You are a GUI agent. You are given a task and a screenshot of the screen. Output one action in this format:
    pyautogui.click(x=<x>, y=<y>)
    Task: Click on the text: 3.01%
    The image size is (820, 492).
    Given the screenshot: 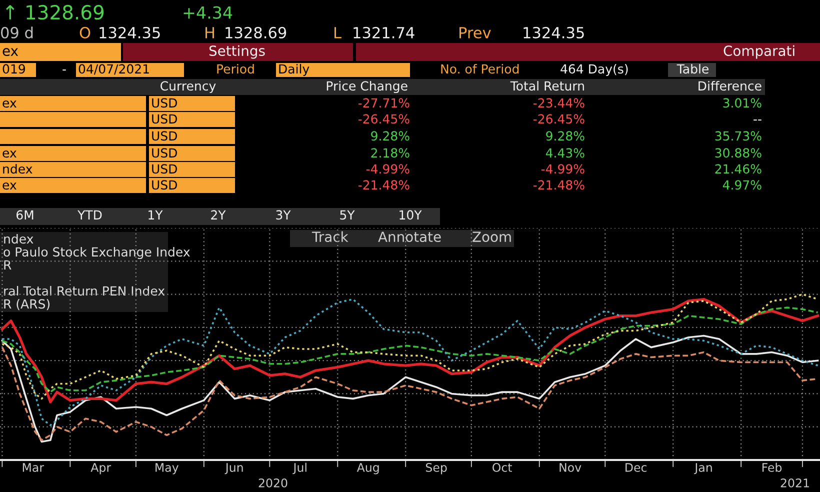 What is the action you would take?
    pyautogui.click(x=742, y=103)
    